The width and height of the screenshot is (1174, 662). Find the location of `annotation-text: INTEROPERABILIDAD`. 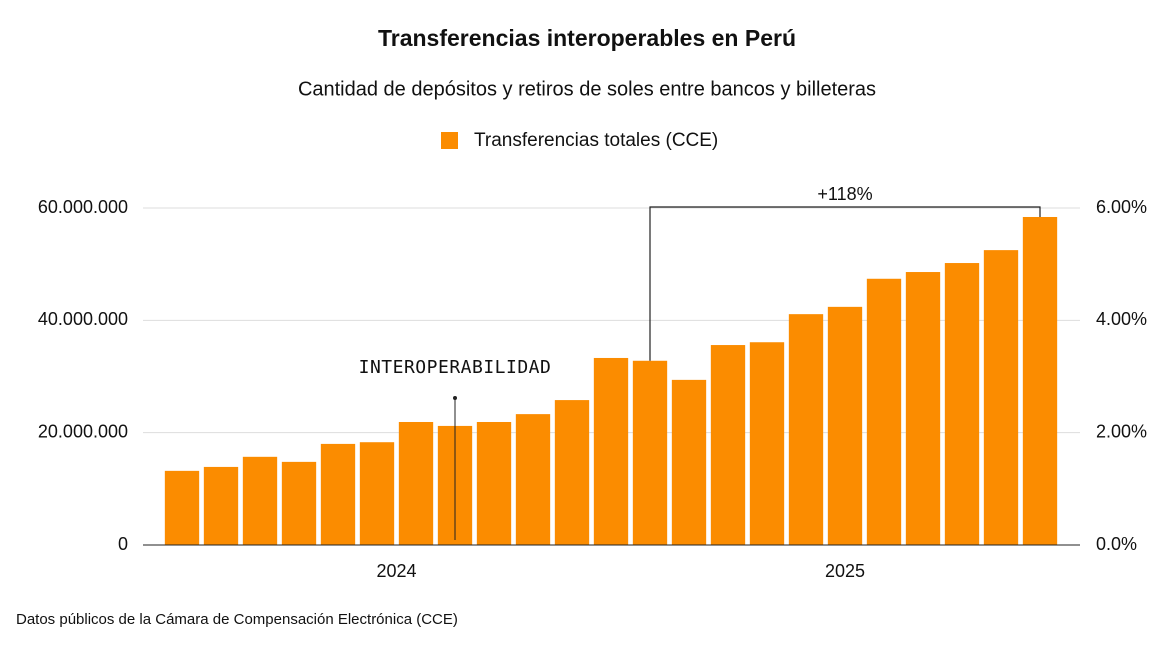

annotation-text: INTEROPERABILIDAD is located at coordinates (455, 367).